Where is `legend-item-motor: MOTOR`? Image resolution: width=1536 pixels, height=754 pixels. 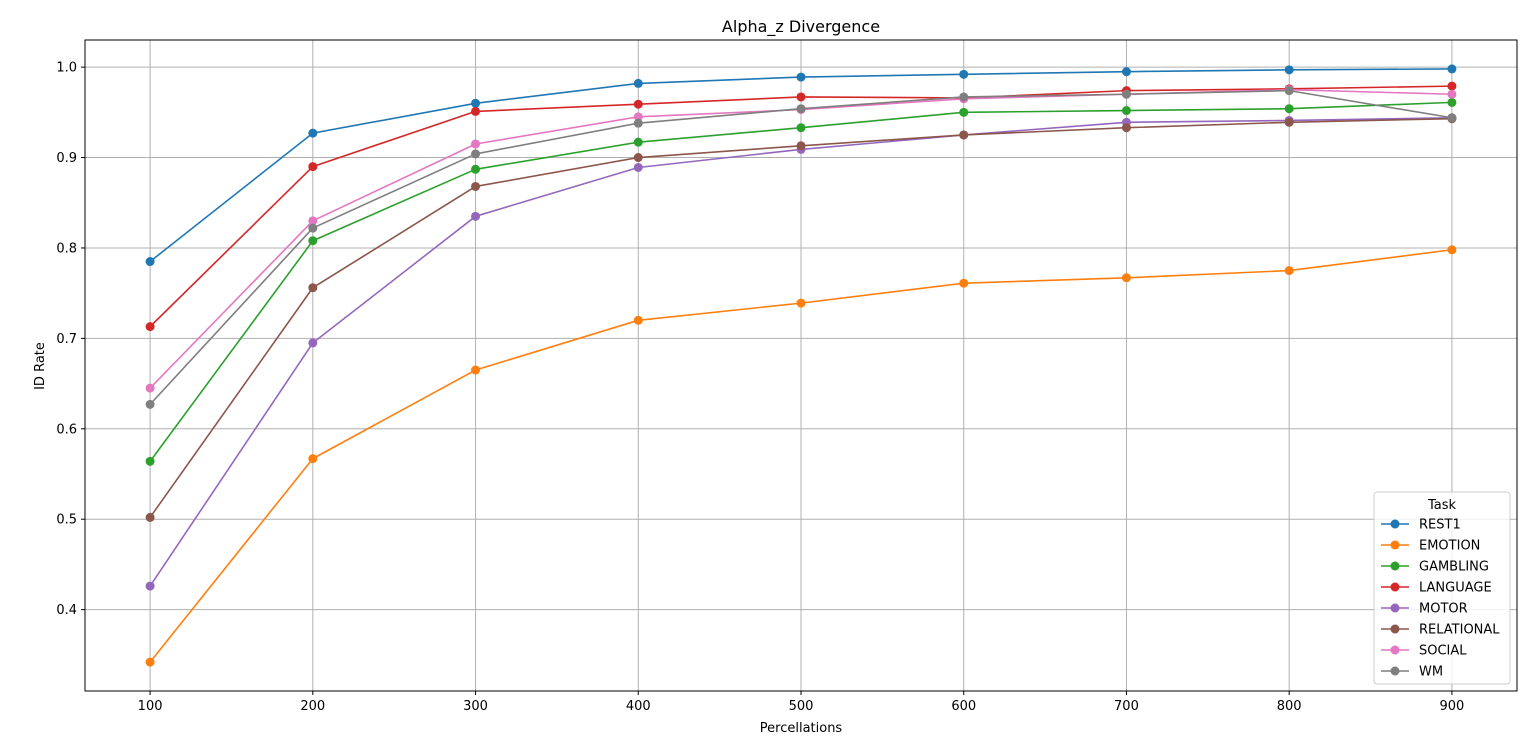 legend-item-motor: MOTOR is located at coordinates (1424, 609).